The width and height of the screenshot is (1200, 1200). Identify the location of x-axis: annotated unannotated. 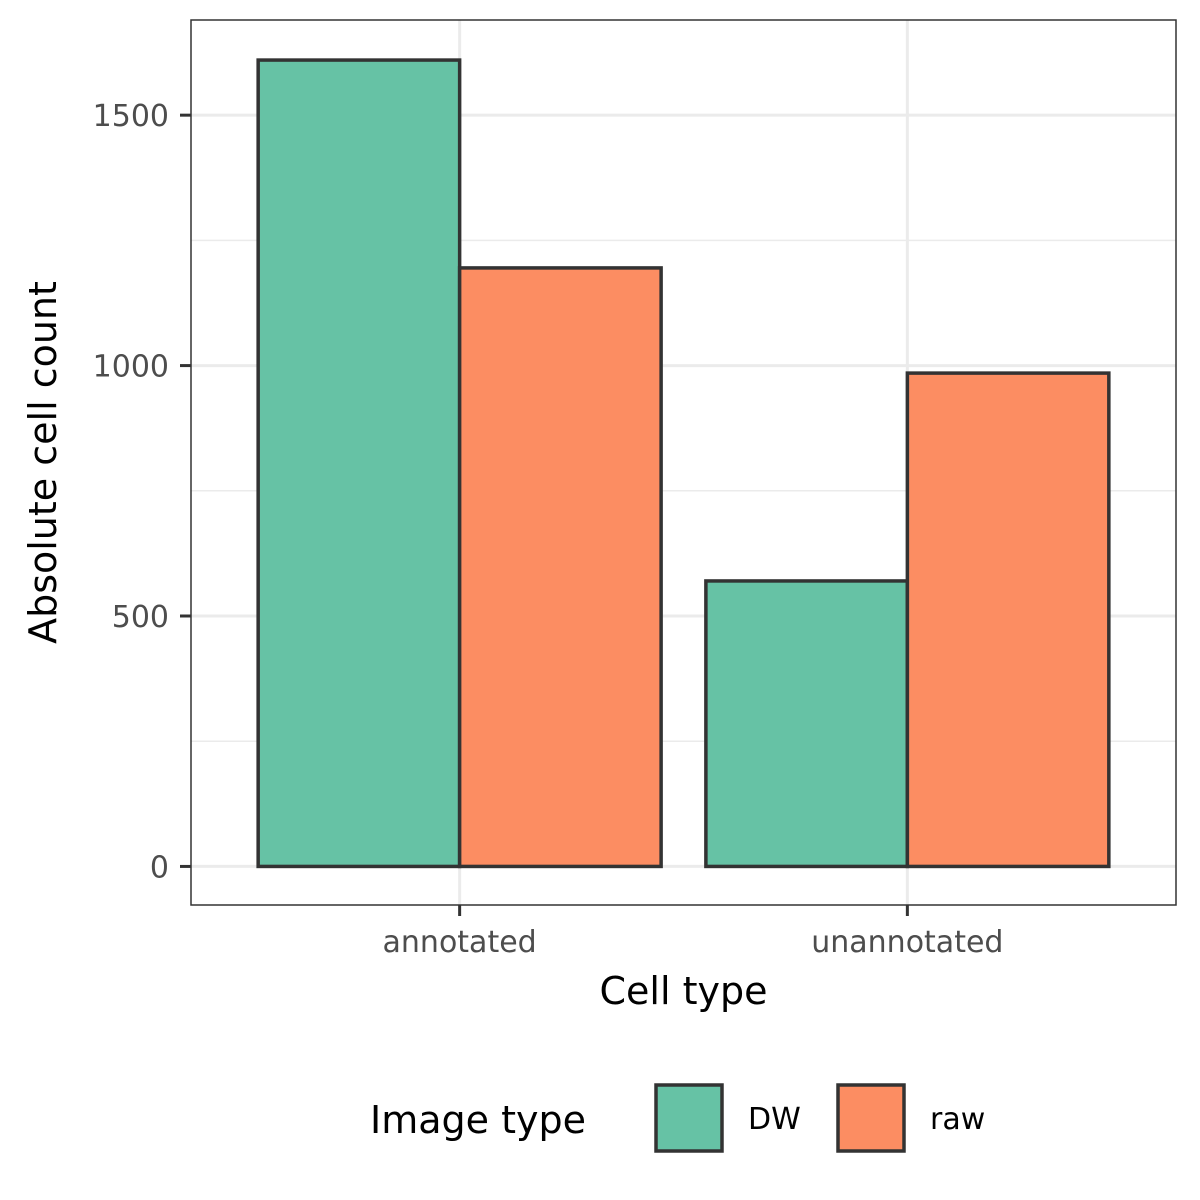
(693, 932).